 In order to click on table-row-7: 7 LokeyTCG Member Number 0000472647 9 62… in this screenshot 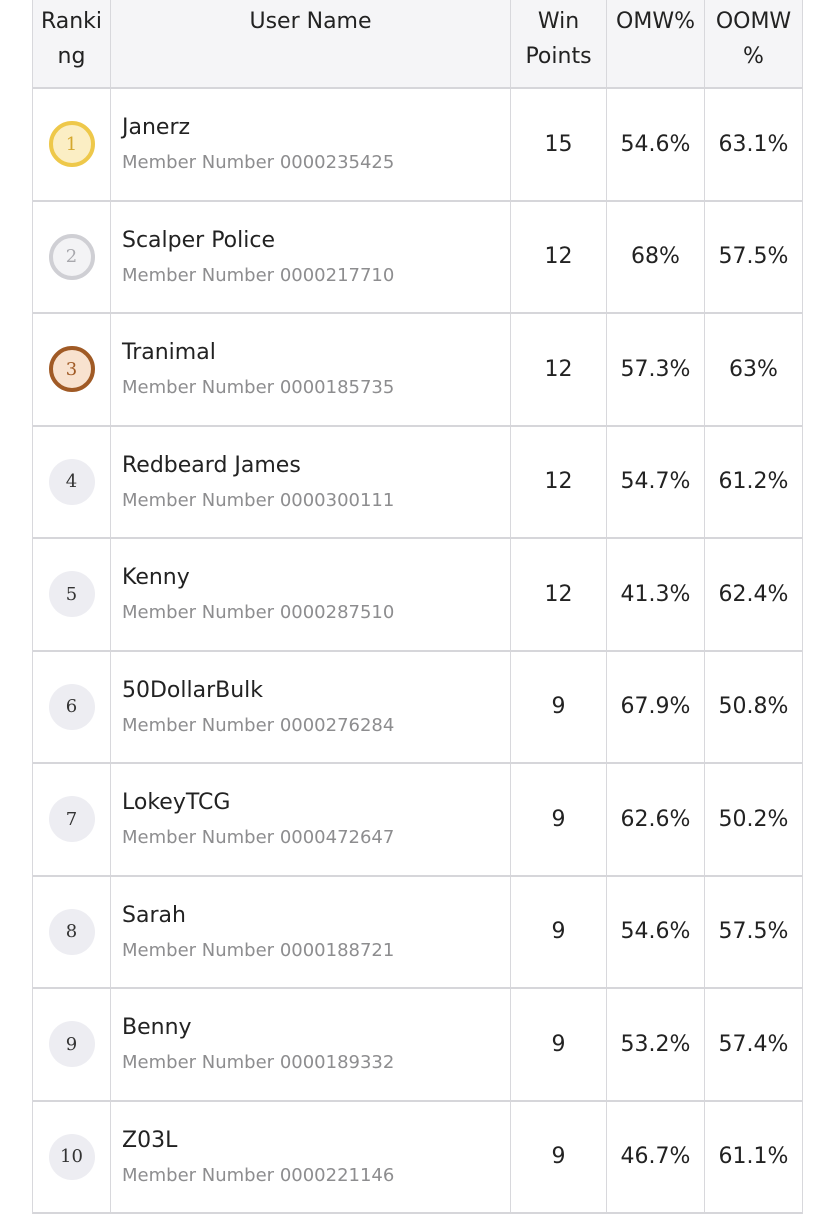, I will do `click(417, 820)`.